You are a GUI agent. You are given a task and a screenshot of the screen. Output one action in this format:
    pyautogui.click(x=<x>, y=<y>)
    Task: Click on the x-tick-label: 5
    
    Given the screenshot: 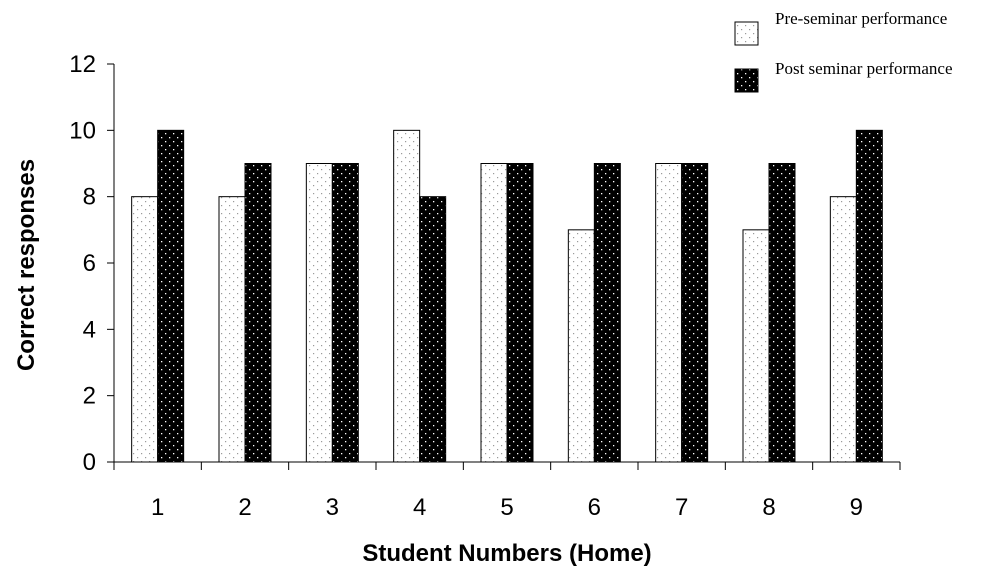 What is the action you would take?
    pyautogui.click(x=506, y=507)
    